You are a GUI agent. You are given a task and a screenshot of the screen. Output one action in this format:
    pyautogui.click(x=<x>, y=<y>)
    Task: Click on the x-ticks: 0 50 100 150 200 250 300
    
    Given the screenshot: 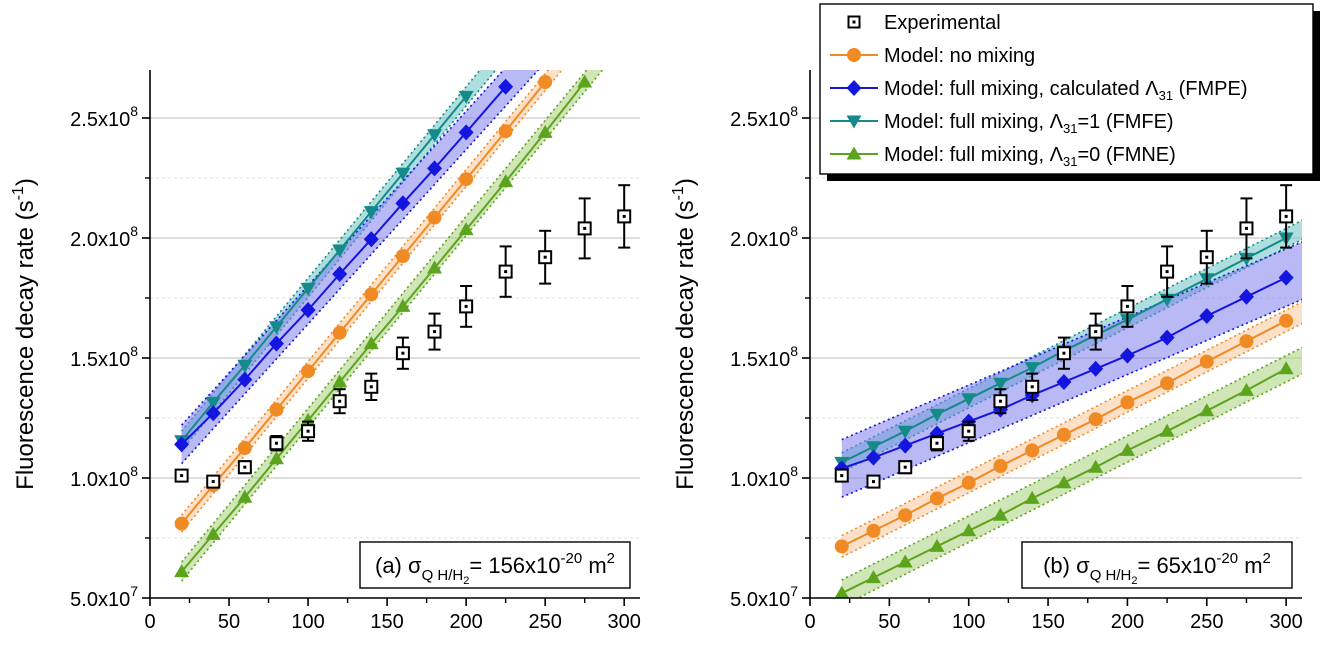 What is the action you would take?
    pyautogui.click(x=1053, y=615)
    